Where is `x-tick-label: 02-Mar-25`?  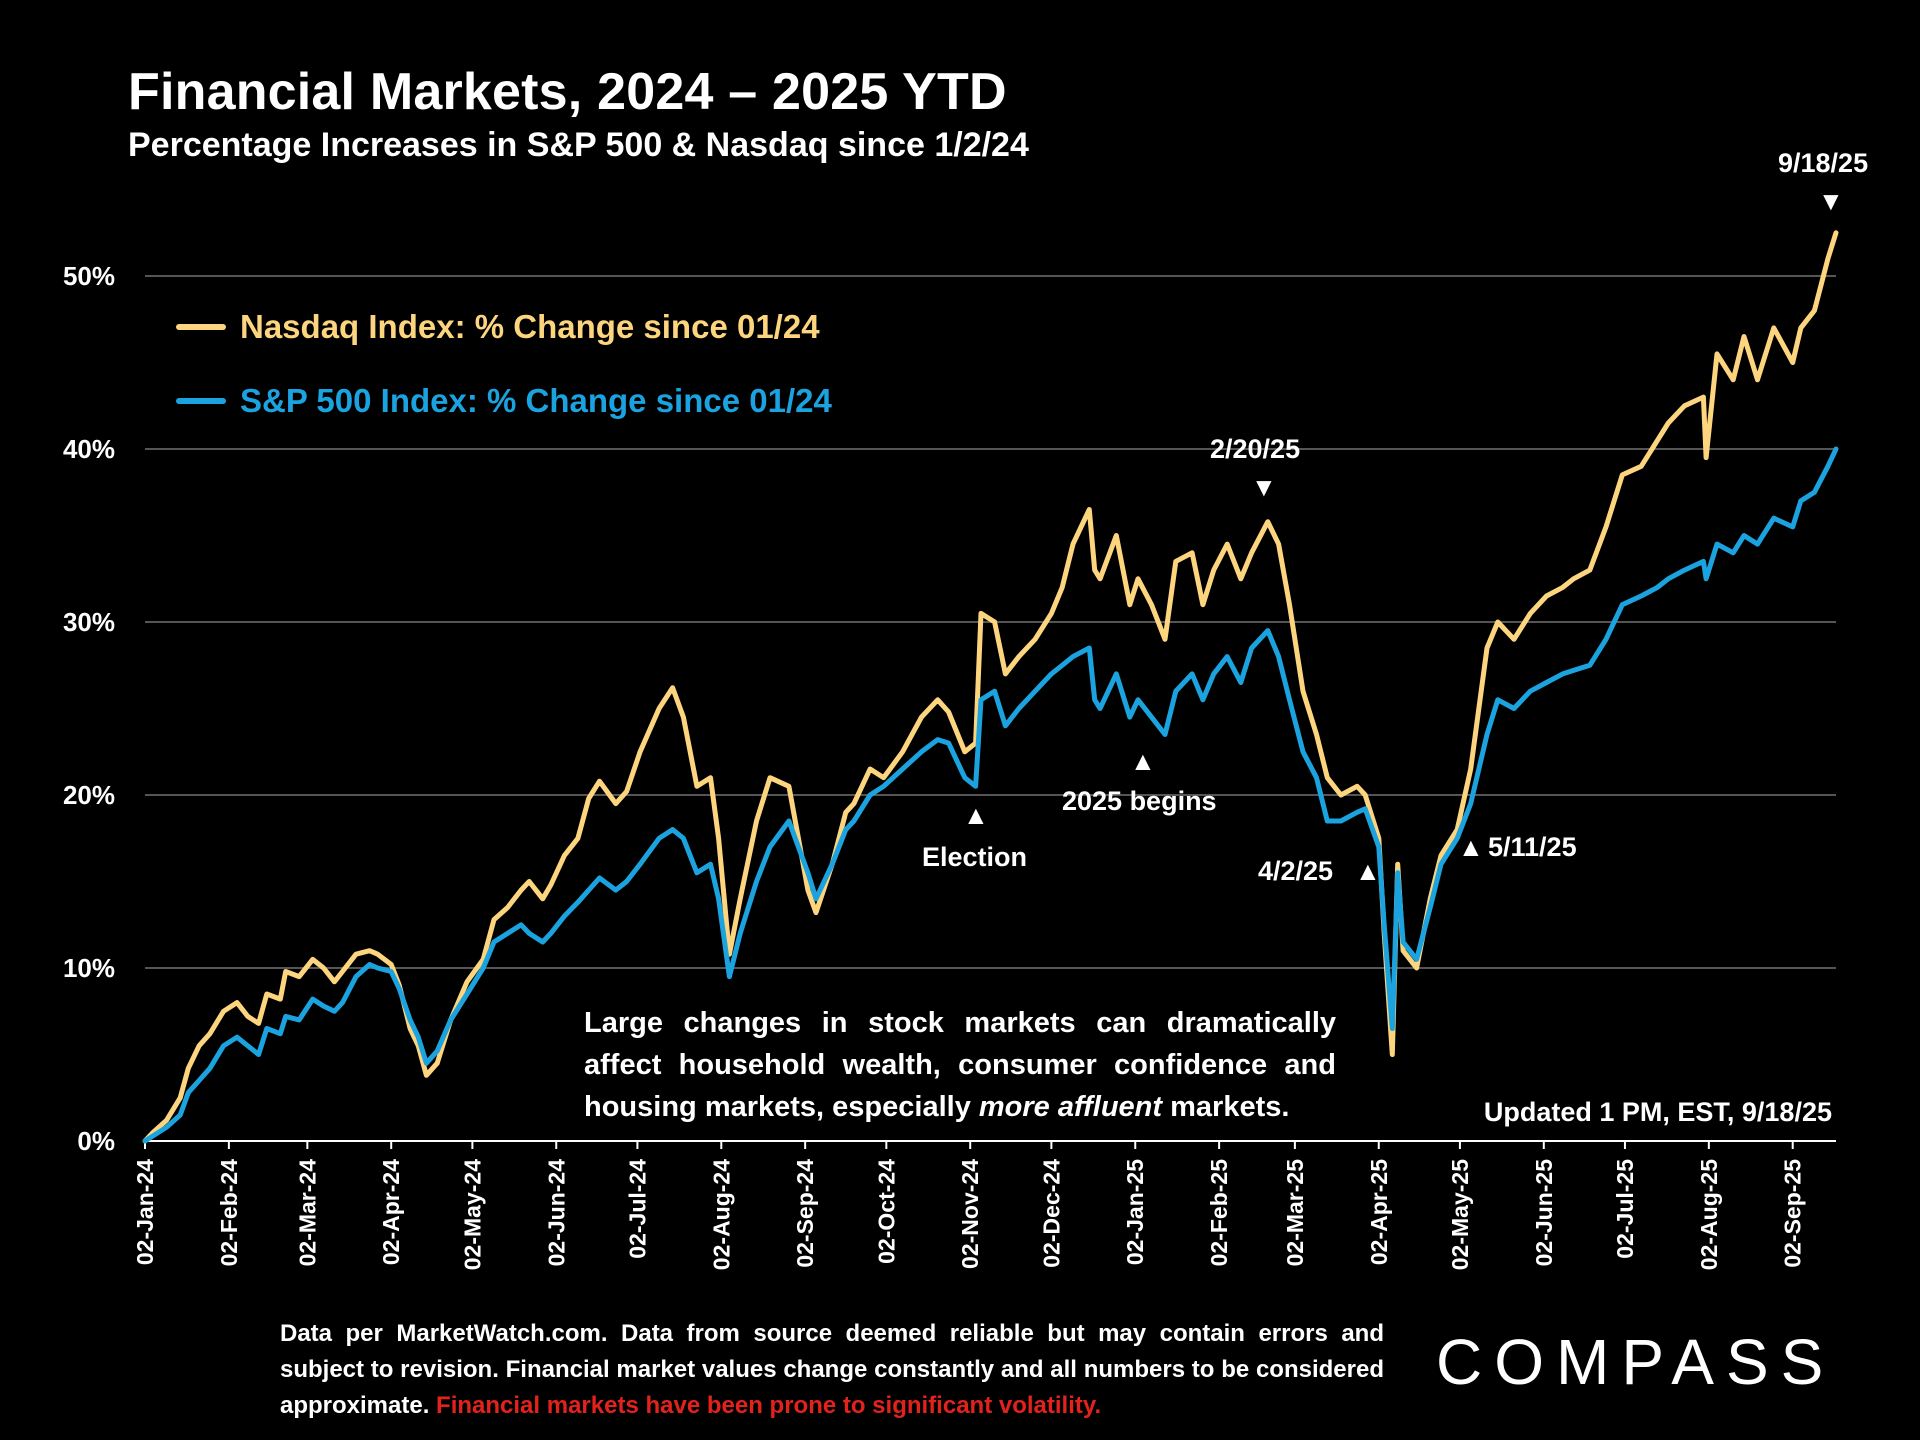 x-tick-label: 02-Mar-25 is located at coordinates (1295, 1213).